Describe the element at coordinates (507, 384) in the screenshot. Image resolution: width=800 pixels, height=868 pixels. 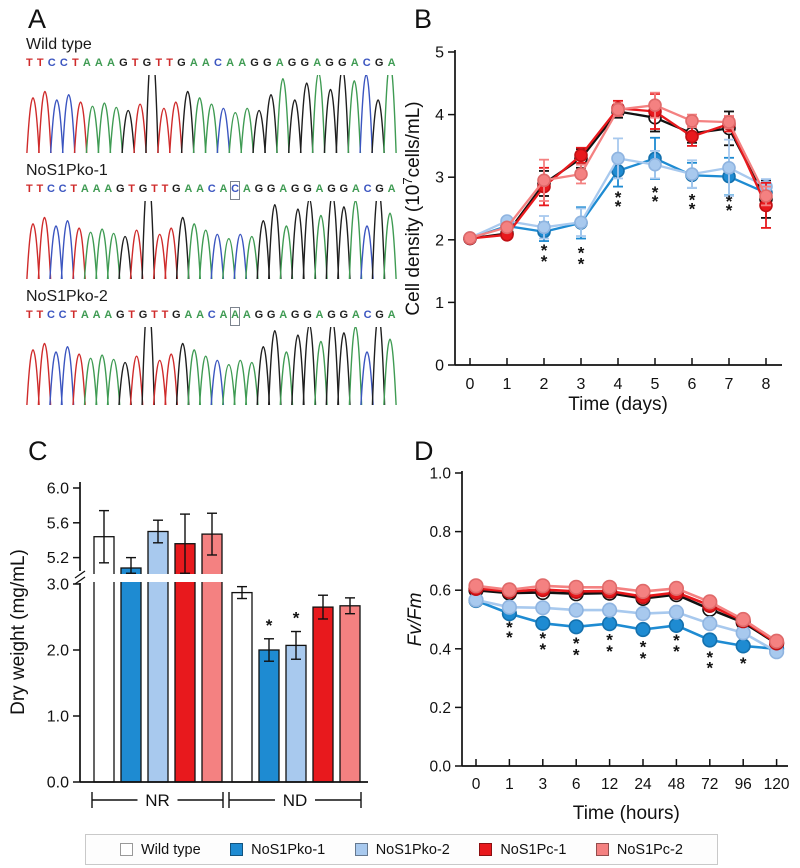
I see `x-tick-label: 1` at that location.